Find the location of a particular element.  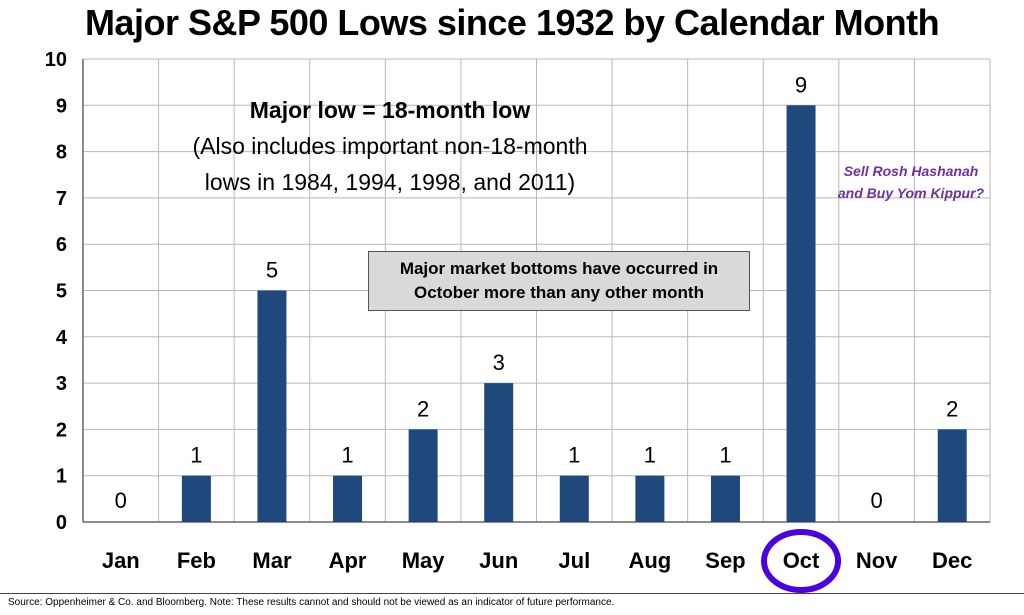

y-tick-label: 3 is located at coordinates (61, 384).